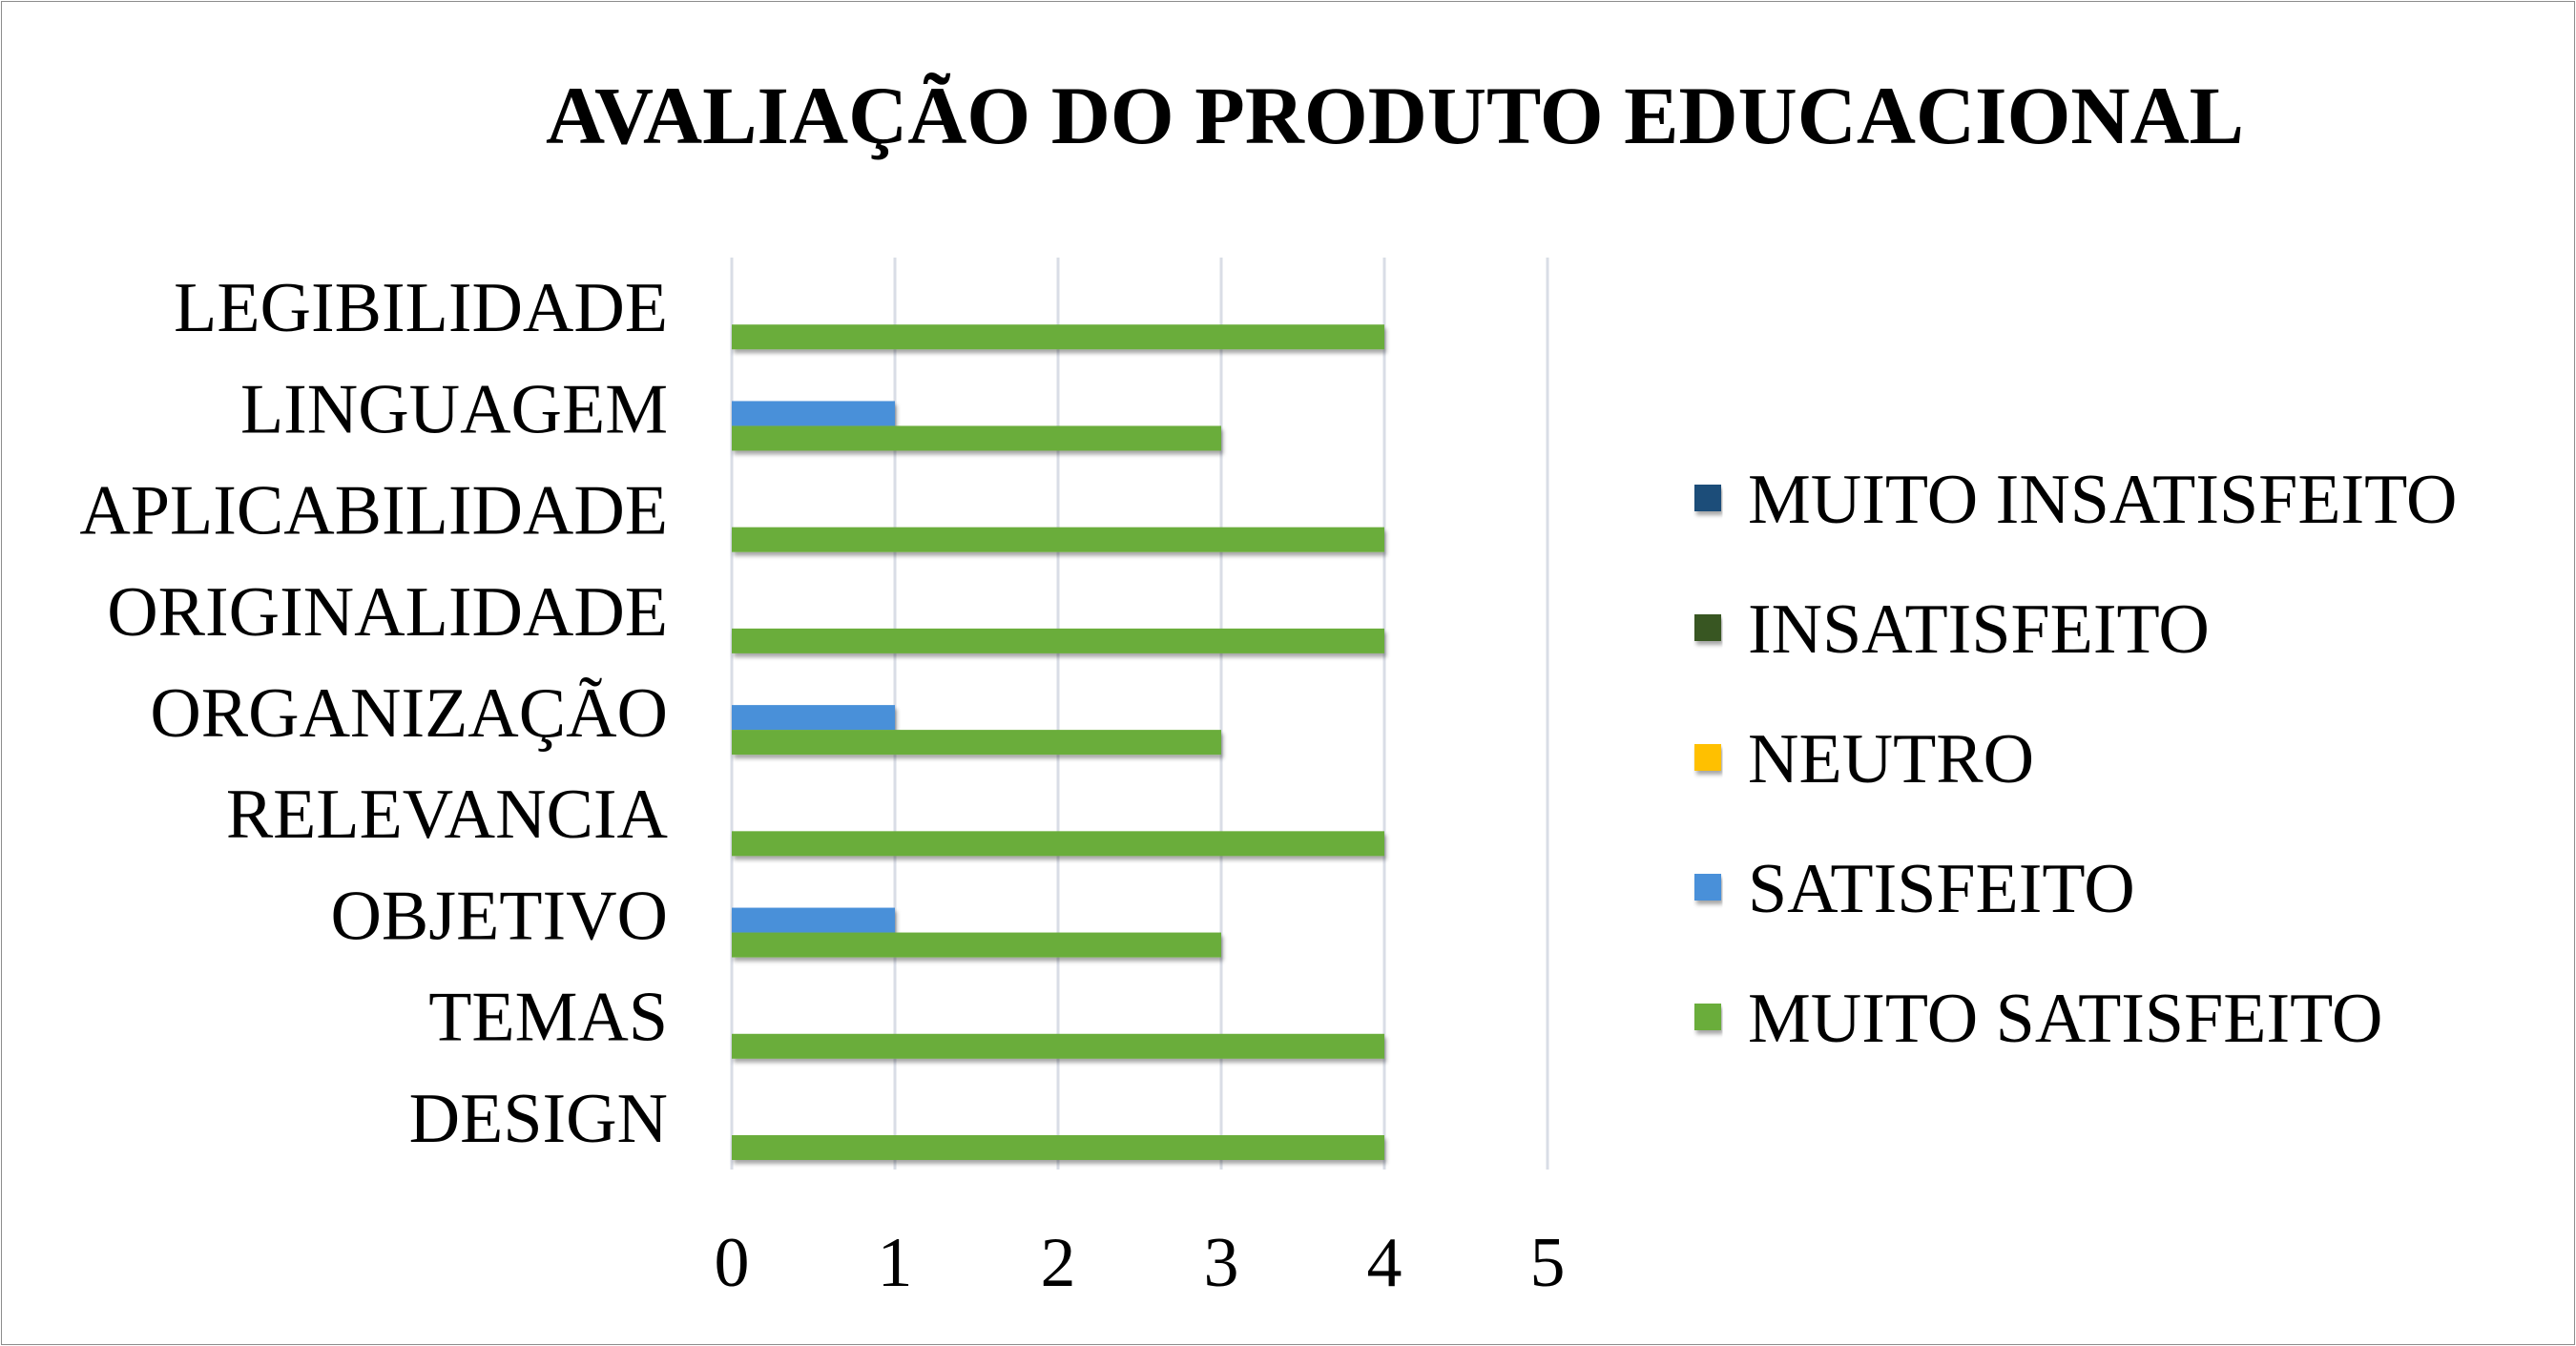 This screenshot has height=1346, width=2576. Describe the element at coordinates (421, 308) in the screenshot. I see `category-label: LEGIBILIDADE` at that location.